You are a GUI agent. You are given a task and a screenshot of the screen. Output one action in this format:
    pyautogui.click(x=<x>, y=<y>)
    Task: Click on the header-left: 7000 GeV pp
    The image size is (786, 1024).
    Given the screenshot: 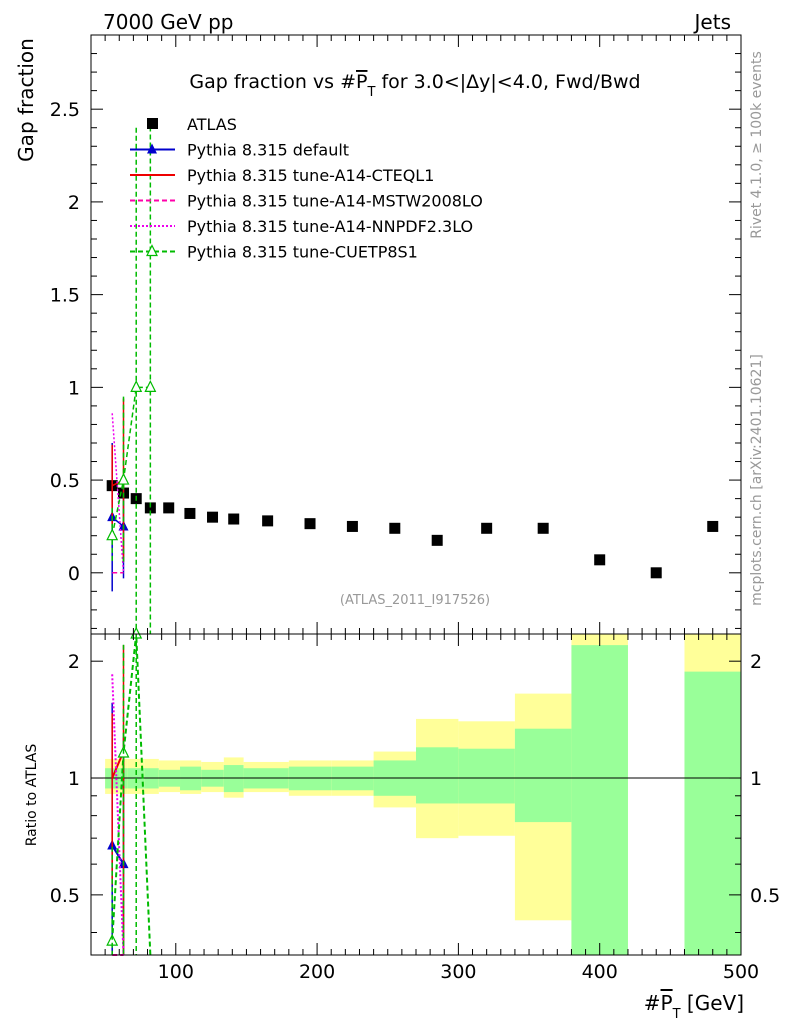 What is the action you would take?
    pyautogui.click(x=168, y=22)
    